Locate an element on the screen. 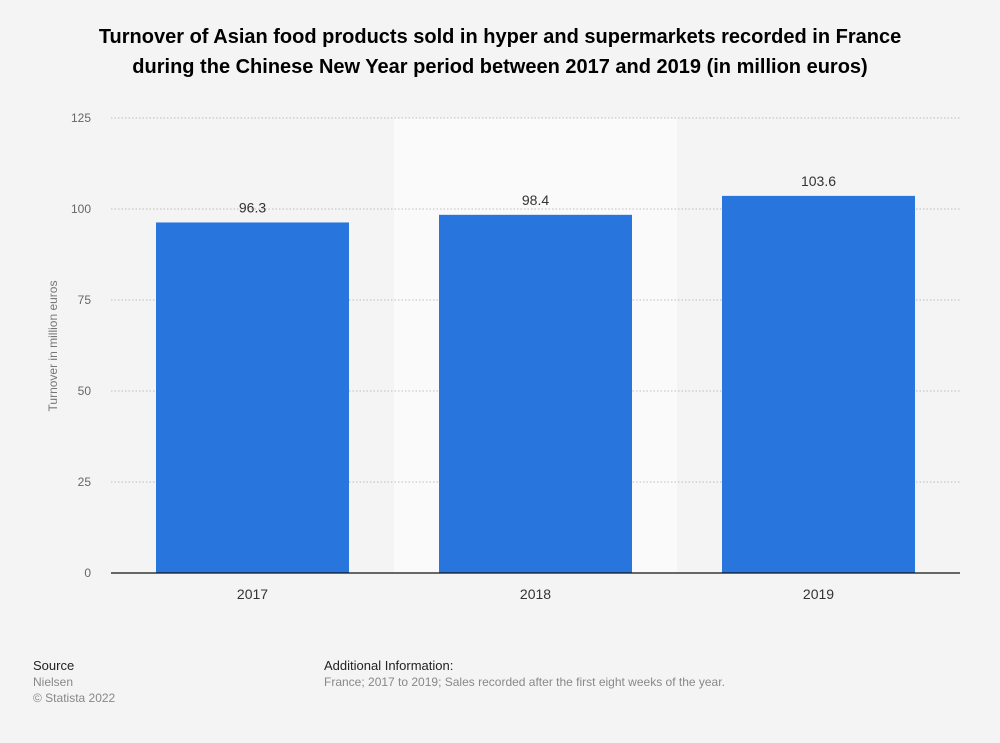 The width and height of the screenshot is (1000, 743). data-label: 103.6 is located at coordinates (818, 181).